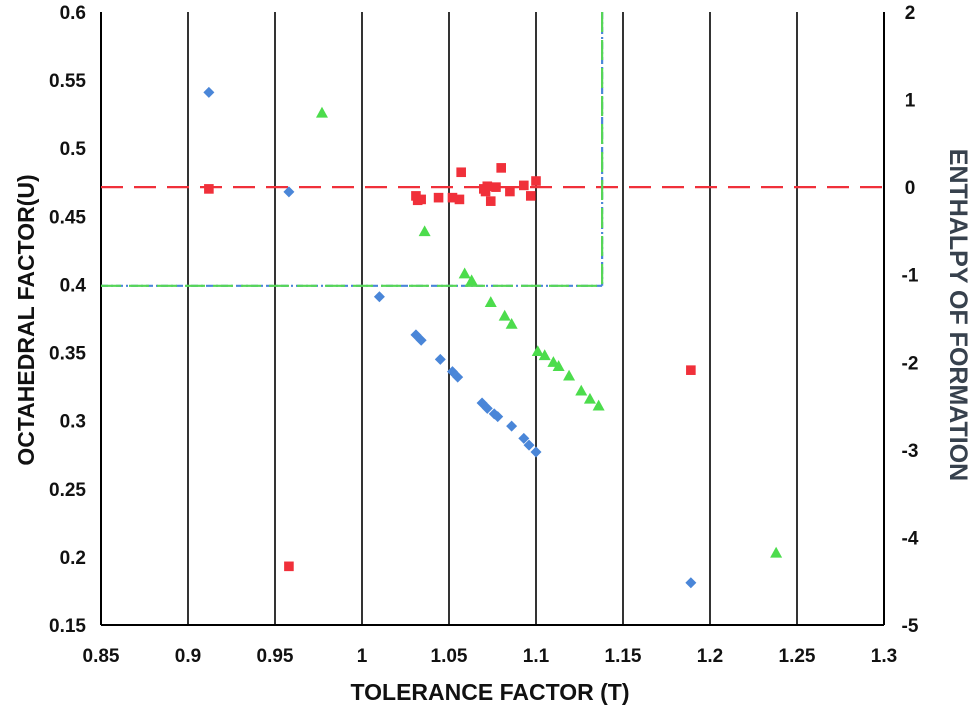  I want to click on y2-tick-label: -4, so click(910, 538).